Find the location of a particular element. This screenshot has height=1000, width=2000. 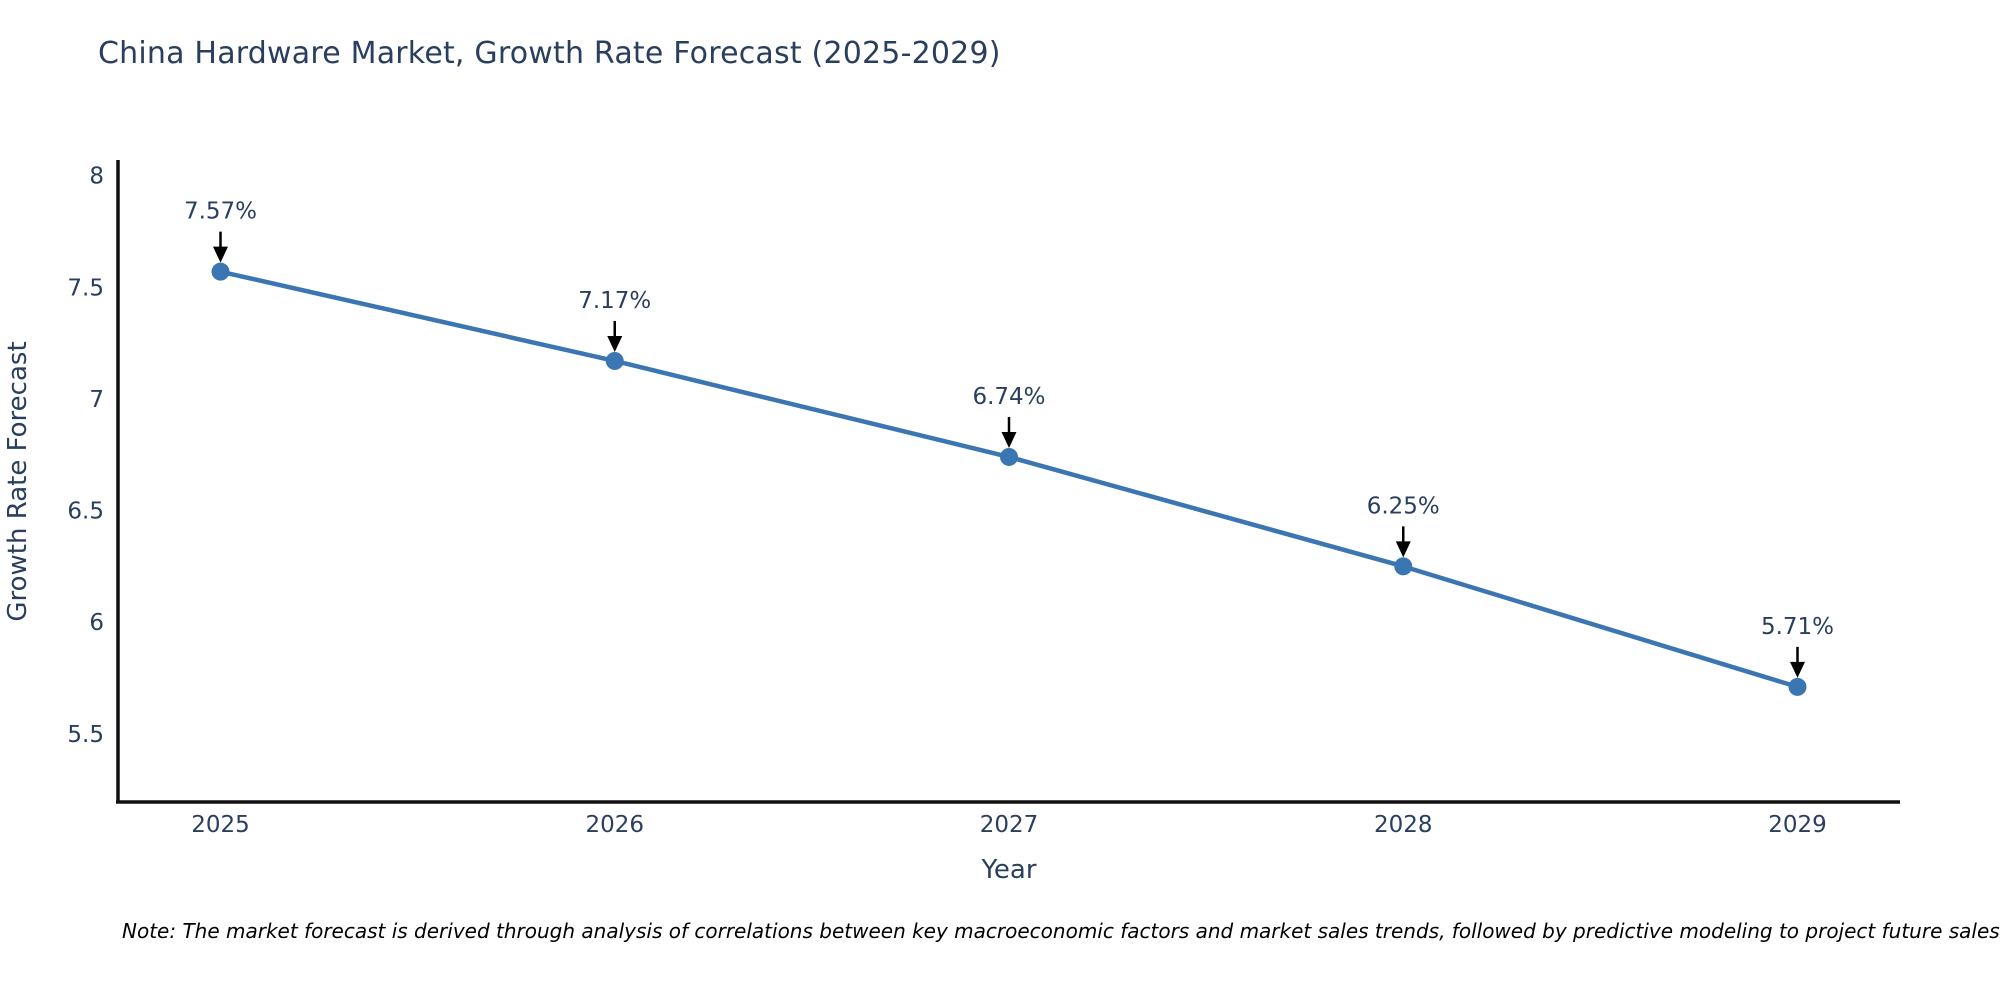

x-axis-title: Year is located at coordinates (1008, 870).